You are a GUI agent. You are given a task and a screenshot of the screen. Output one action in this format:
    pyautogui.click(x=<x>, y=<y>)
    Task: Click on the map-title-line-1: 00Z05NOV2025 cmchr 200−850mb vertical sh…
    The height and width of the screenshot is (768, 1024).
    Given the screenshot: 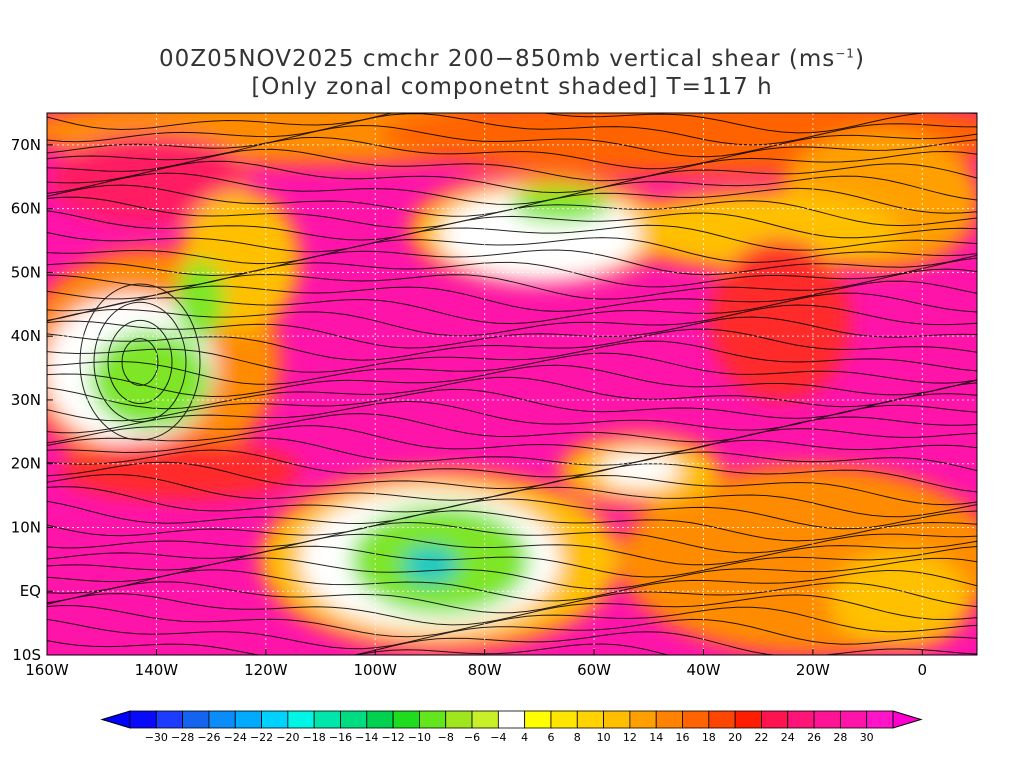 What is the action you would take?
    pyautogui.click(x=512, y=59)
    